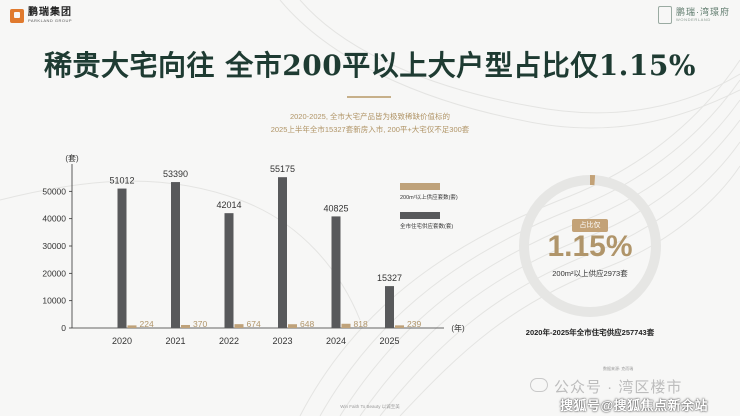 This screenshot has width=740, height=416. Describe the element at coordinates (590, 225) in the screenshot. I see `ratio-tag: 占比仅` at that location.